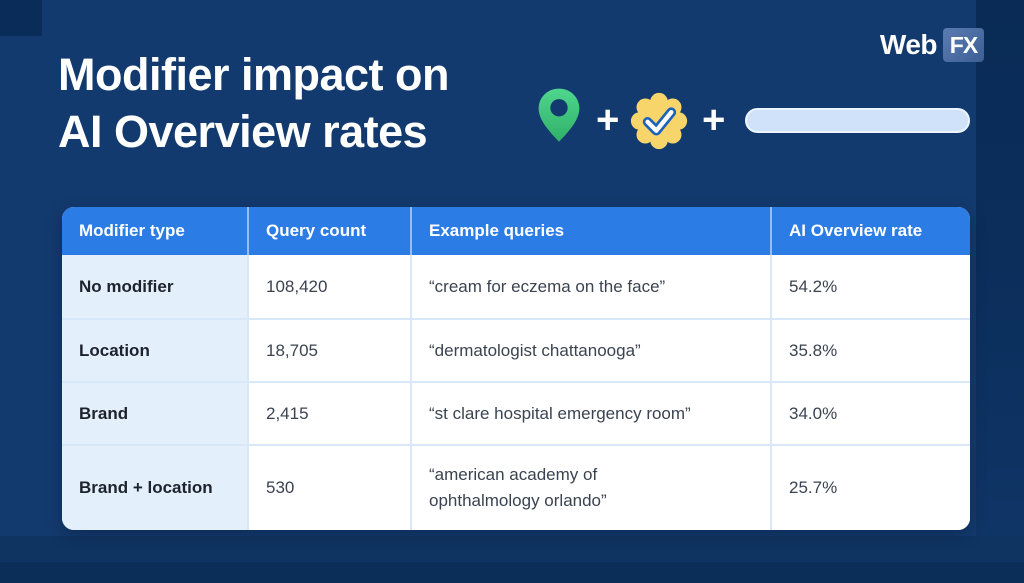 This screenshot has height=583, width=1024. What do you see at coordinates (908, 44) in the screenshot?
I see `logo-text-web: Web` at bounding box center [908, 44].